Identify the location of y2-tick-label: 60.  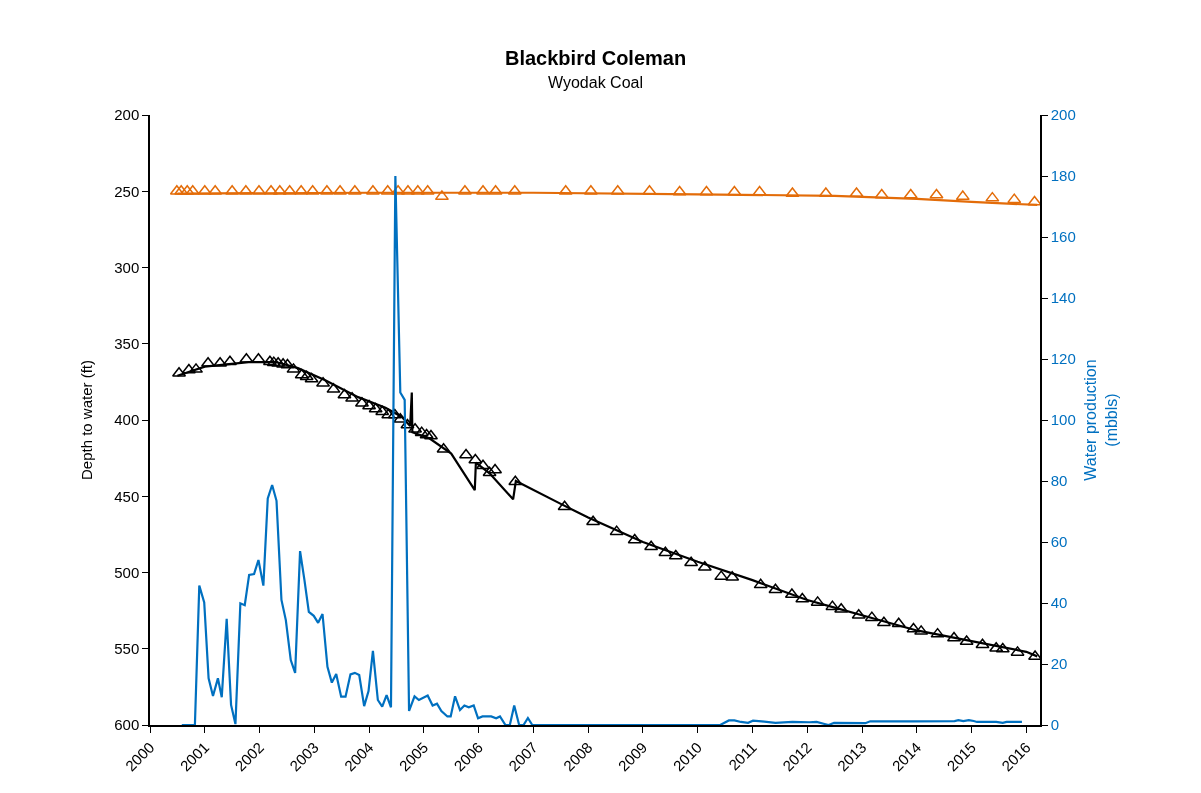
(1059, 542).